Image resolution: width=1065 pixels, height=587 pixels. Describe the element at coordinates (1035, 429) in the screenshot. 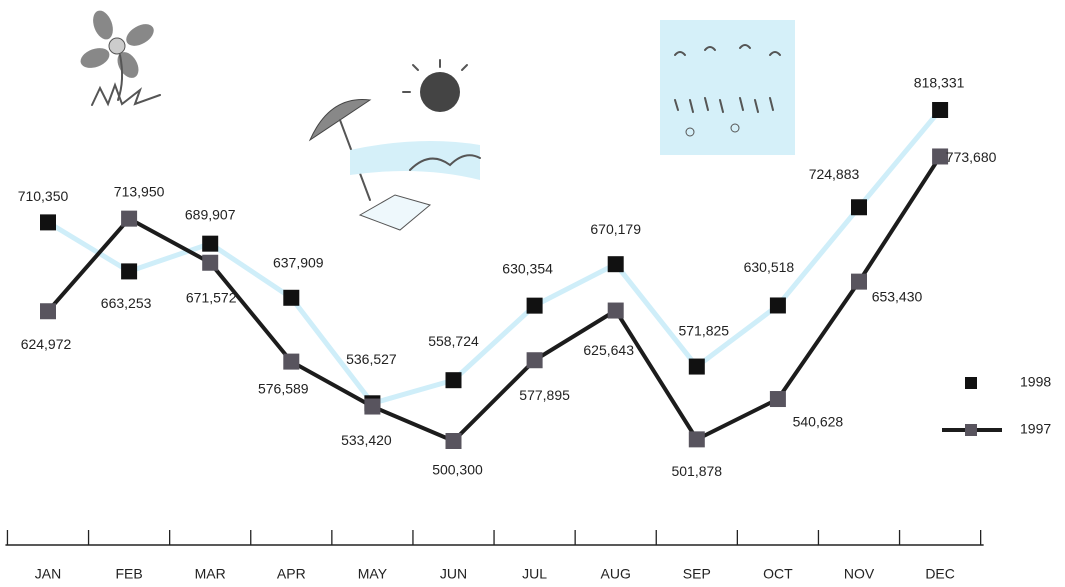

I see `legend-label: 1997` at that location.